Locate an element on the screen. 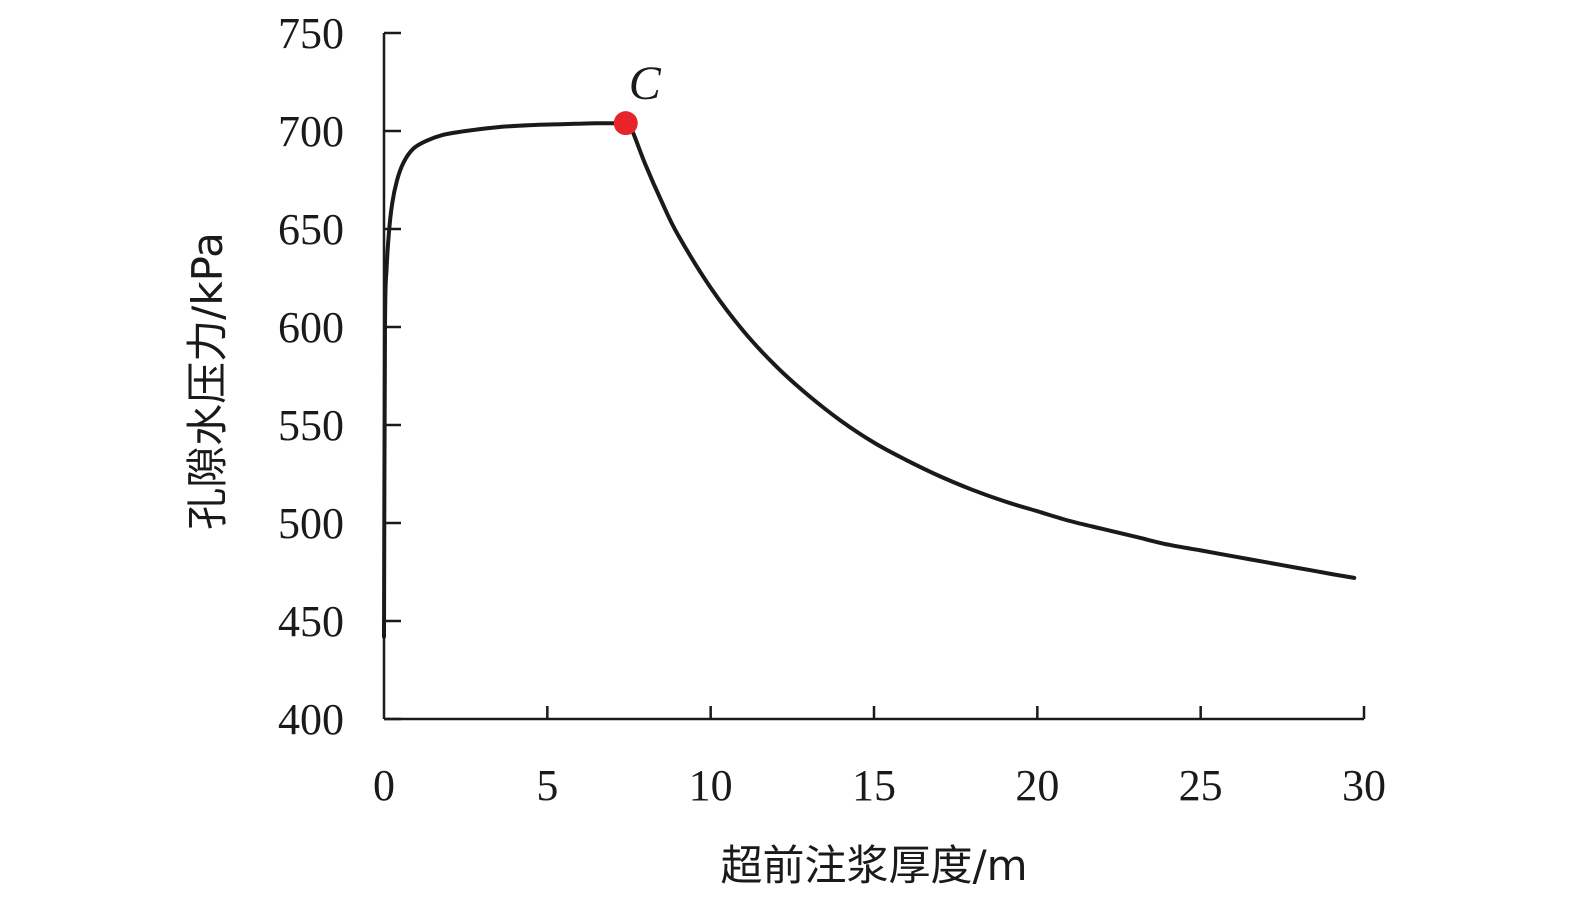  y-tick-label: 700 is located at coordinates (311, 131).